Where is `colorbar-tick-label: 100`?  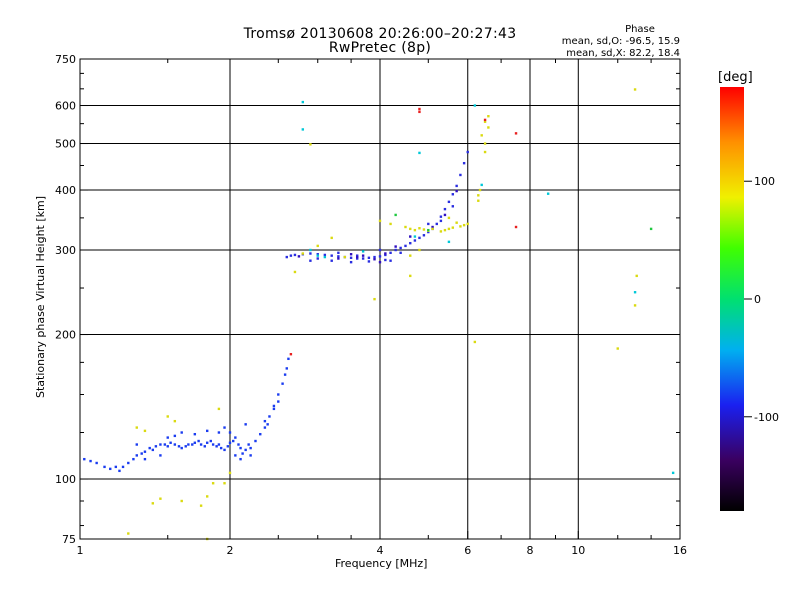 colorbar-tick-label: 100 is located at coordinates (764, 181).